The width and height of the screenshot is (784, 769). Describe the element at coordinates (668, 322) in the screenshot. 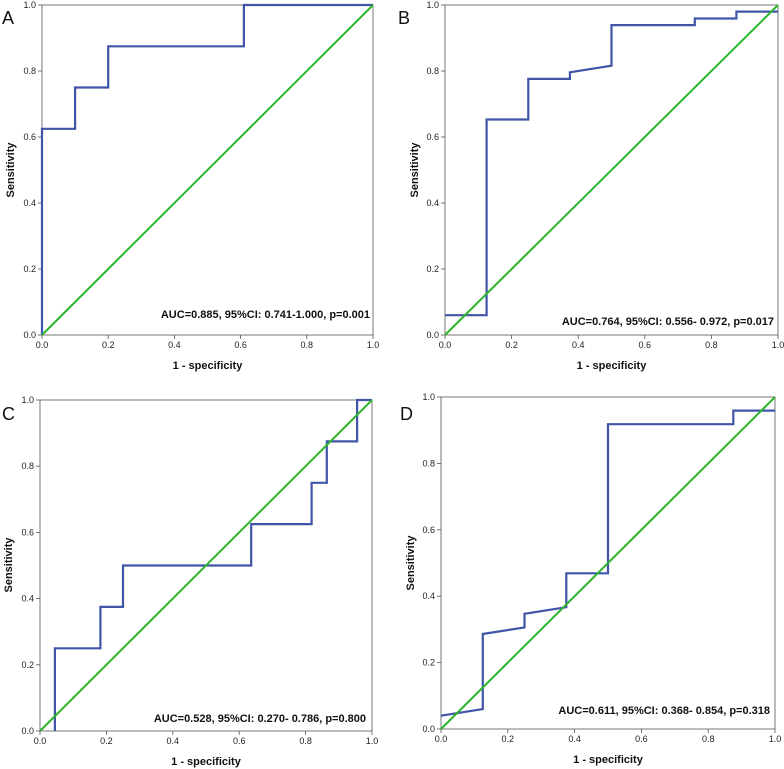

I see `auc-annotation: AUC=0.764, 95%CI: 0.556- 0.972, p=0.017` at that location.